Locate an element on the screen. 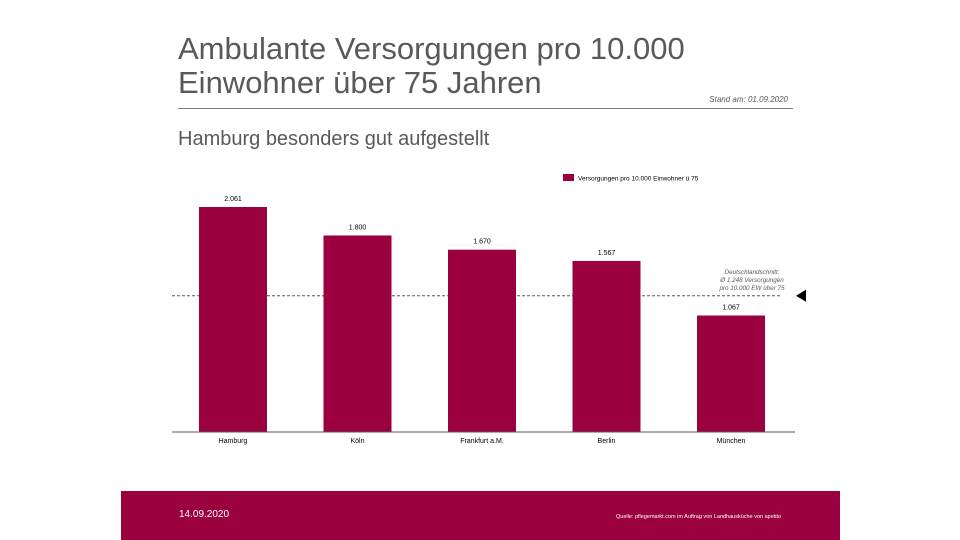 The height and width of the screenshot is (540, 960). reference-arrow-icon is located at coordinates (801, 295).